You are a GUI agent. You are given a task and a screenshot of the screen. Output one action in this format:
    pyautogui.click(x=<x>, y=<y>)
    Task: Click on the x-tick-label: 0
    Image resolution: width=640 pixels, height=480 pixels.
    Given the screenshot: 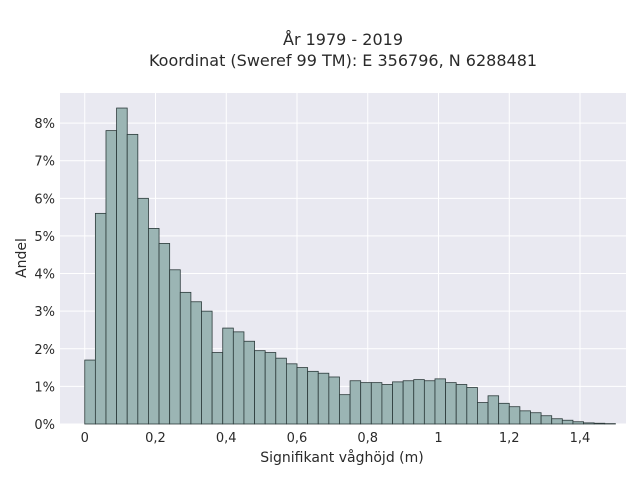 What is the action you would take?
    pyautogui.click(x=85, y=438)
    